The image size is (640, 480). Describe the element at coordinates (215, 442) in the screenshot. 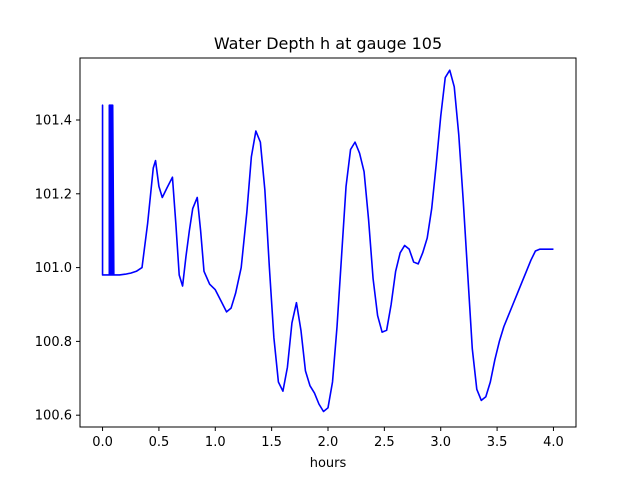

I see `x-tick-label: 1.0` at that location.